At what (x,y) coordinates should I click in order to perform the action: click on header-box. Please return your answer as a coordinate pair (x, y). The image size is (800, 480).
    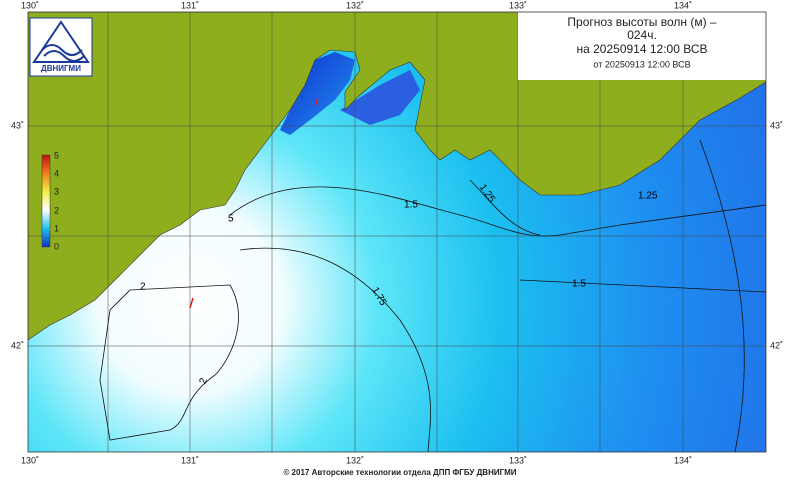
    Looking at the image, I should click on (642, 46).